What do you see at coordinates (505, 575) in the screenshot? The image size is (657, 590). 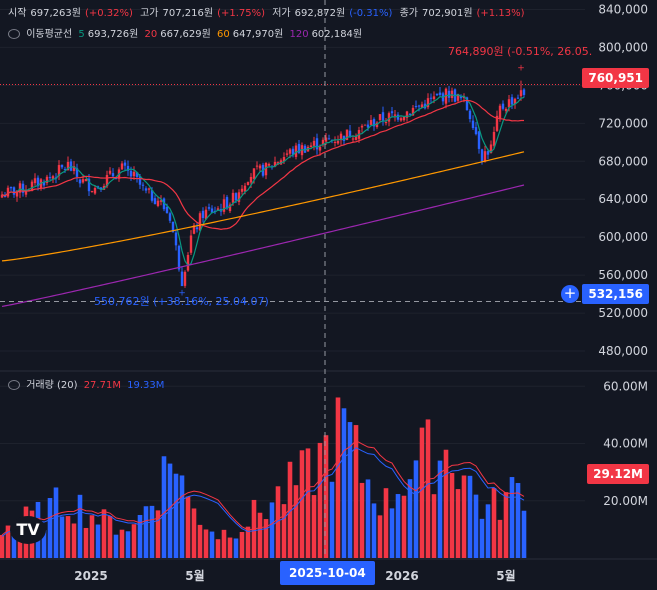 I see `x-tick-label: 5월` at bounding box center [505, 575].